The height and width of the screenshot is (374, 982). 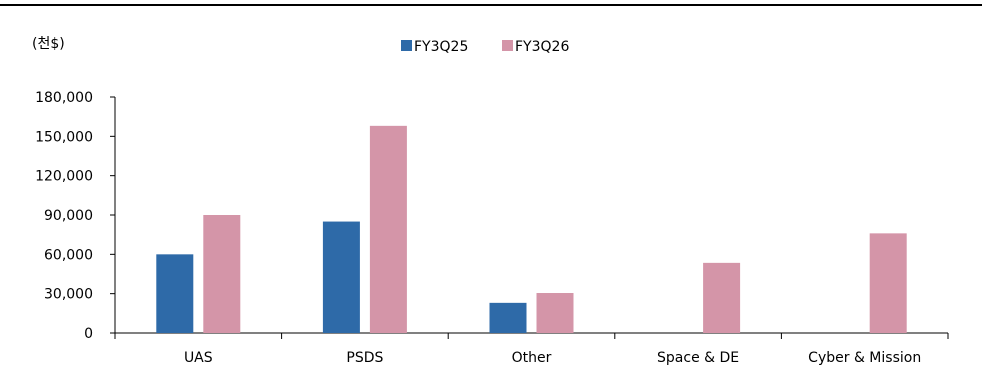 What do you see at coordinates (485, 47) in the screenshot?
I see `legend: FY3Q25 FY3Q26` at bounding box center [485, 47].